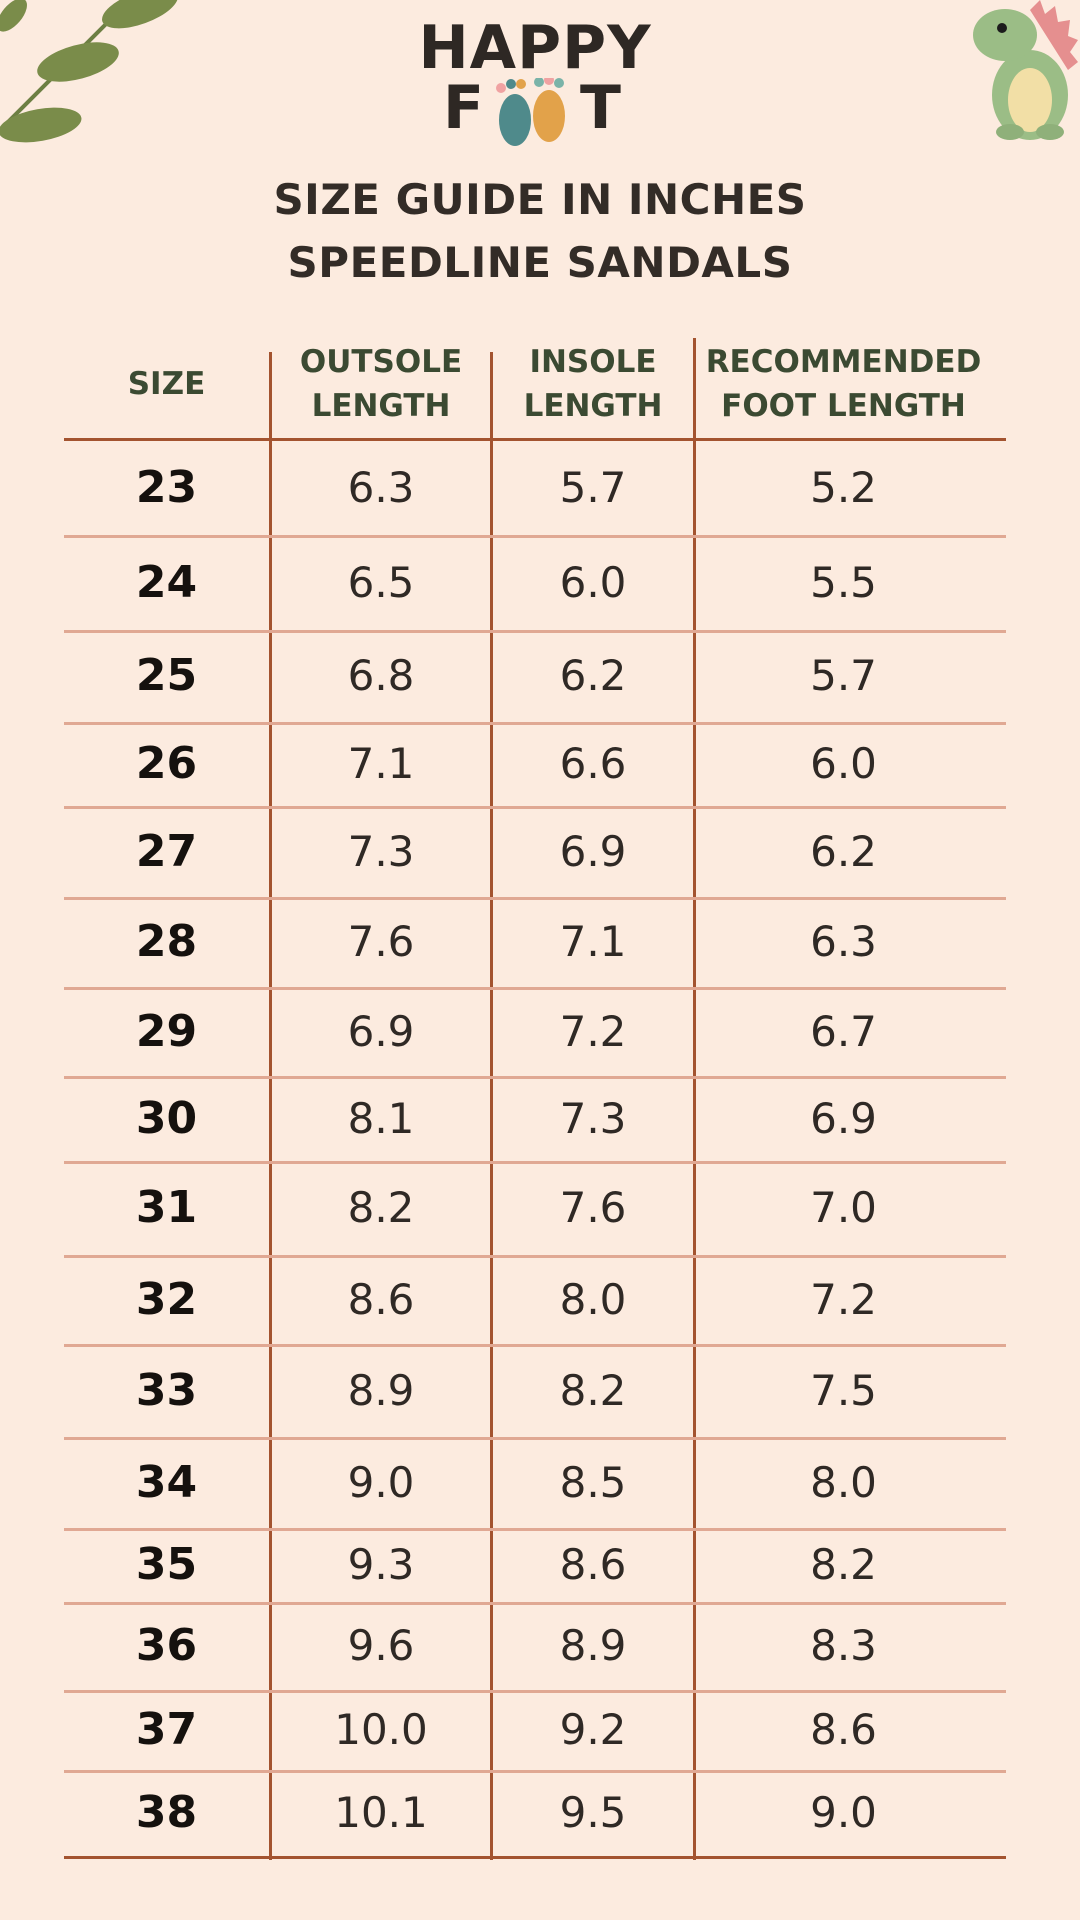  I want to click on size-cell: 38, so click(166, 1812).